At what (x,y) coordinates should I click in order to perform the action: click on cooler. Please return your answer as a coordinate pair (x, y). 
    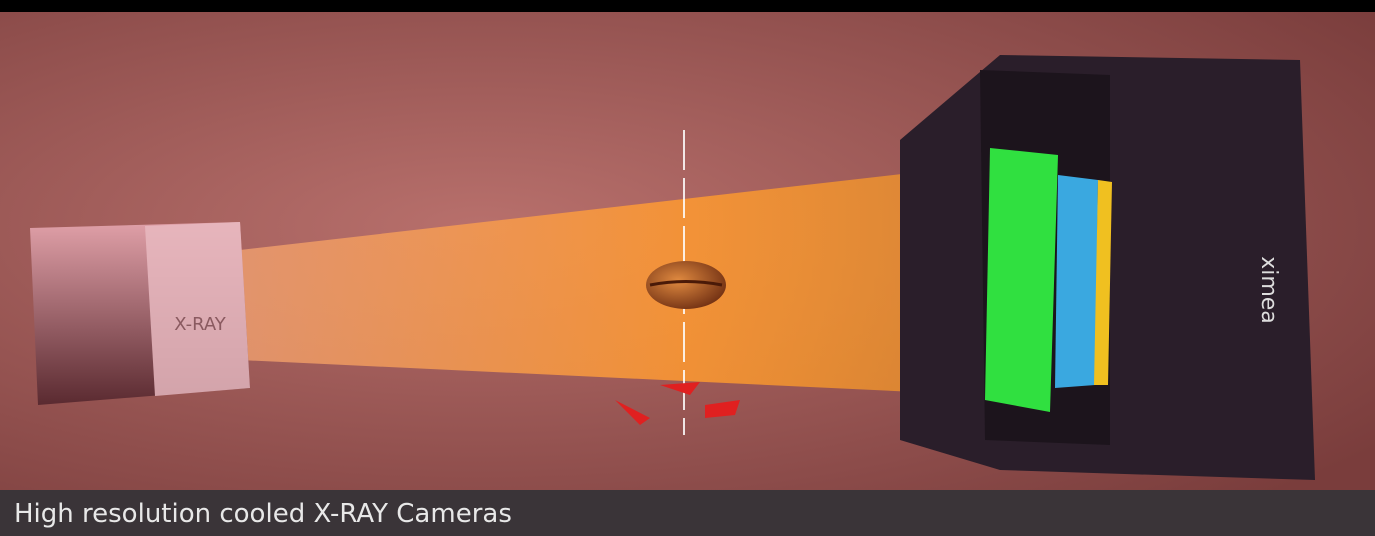
    Looking at the image, I should click on (1103, 282).